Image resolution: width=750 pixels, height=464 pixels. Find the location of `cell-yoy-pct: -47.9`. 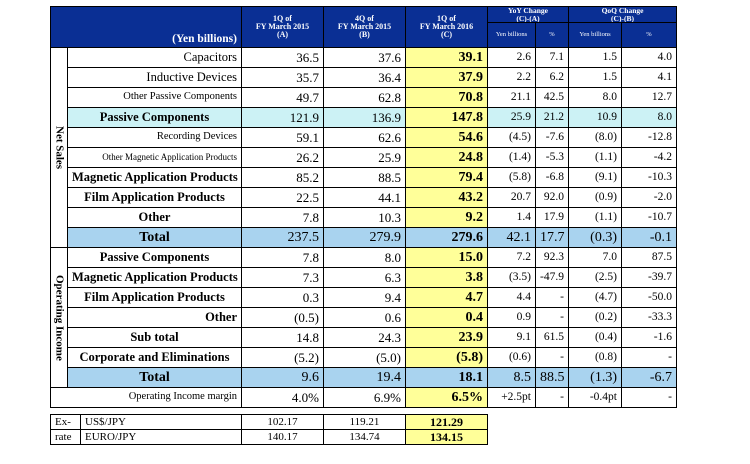

cell-yoy-pct: -47.9 is located at coordinates (552, 277).